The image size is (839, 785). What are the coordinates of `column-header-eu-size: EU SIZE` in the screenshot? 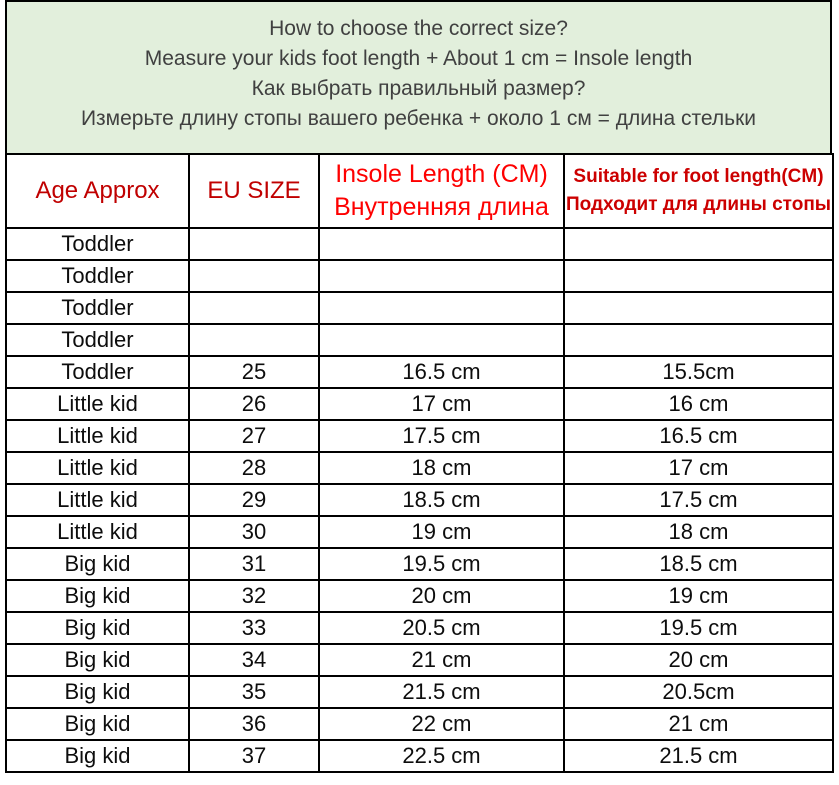 It's located at (254, 191).